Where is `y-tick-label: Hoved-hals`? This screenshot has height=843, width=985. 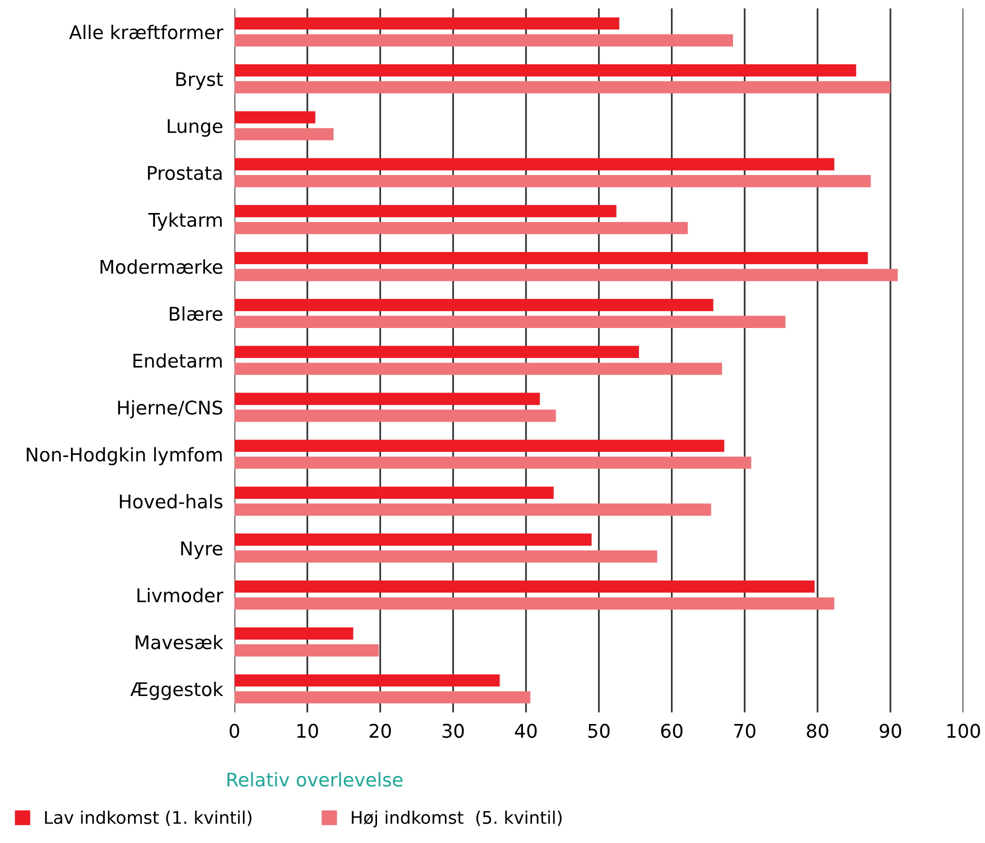
y-tick-label: Hoved-hals is located at coordinates (171, 501).